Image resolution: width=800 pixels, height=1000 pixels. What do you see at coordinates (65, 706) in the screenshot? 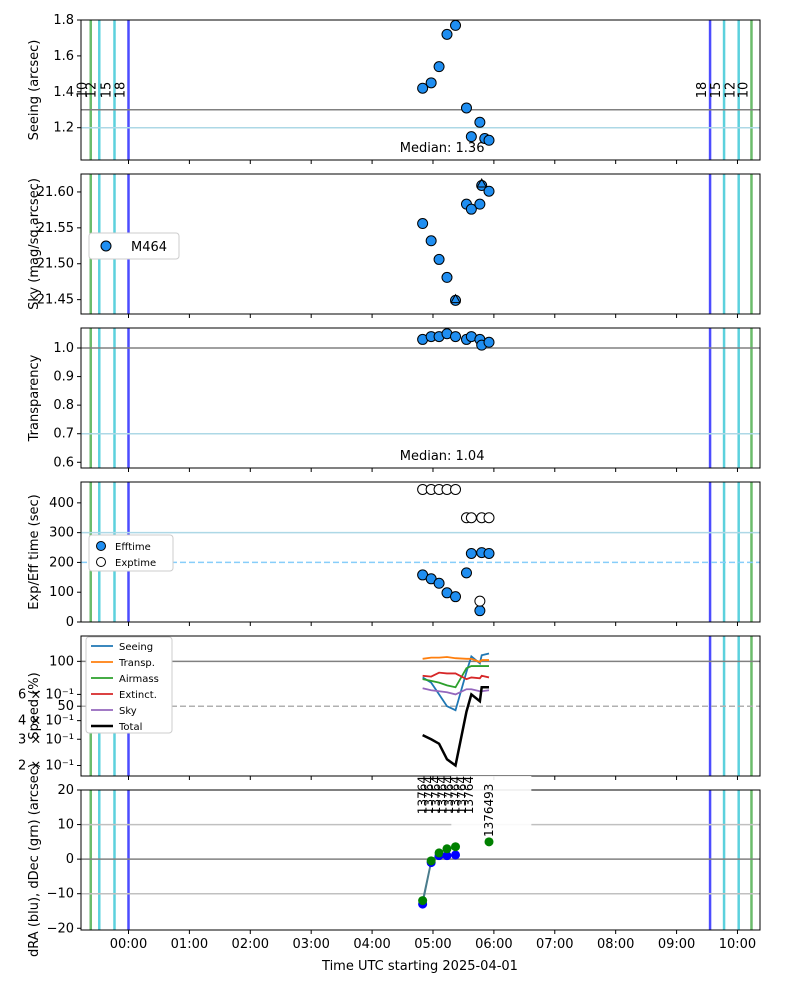
I see `y-tick-label: 50` at bounding box center [65, 706].